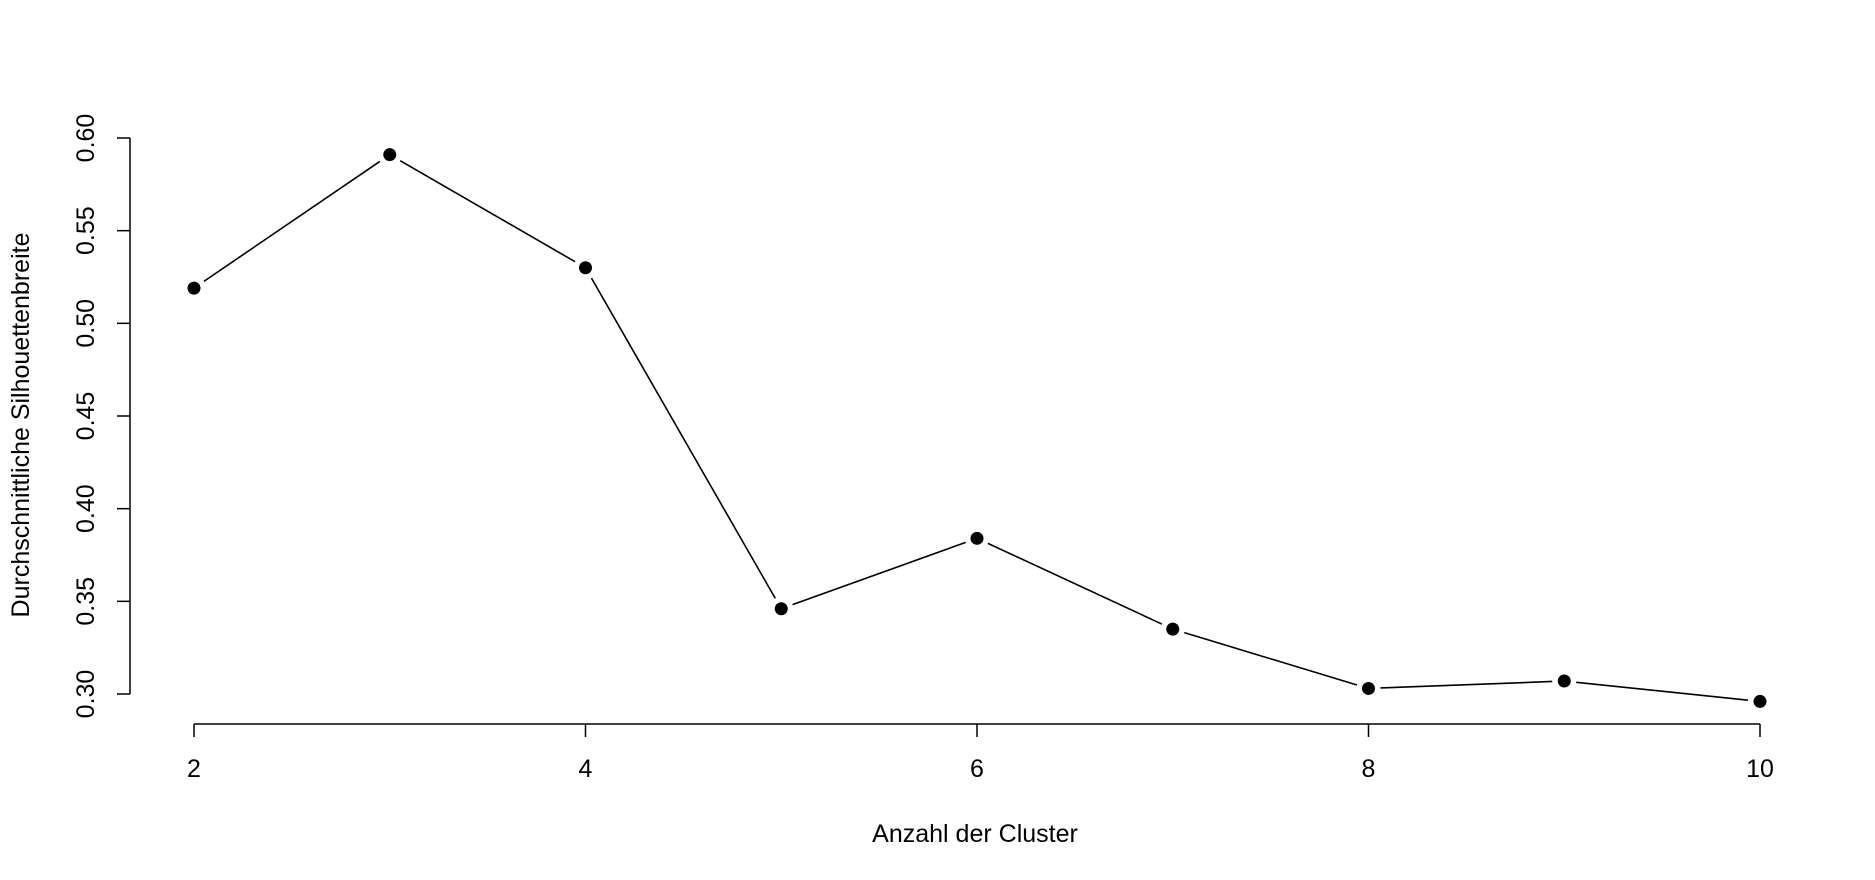 This screenshot has height=880, width=1875. Describe the element at coordinates (86, 323) in the screenshot. I see `y-tick-label: 0.50` at that location.